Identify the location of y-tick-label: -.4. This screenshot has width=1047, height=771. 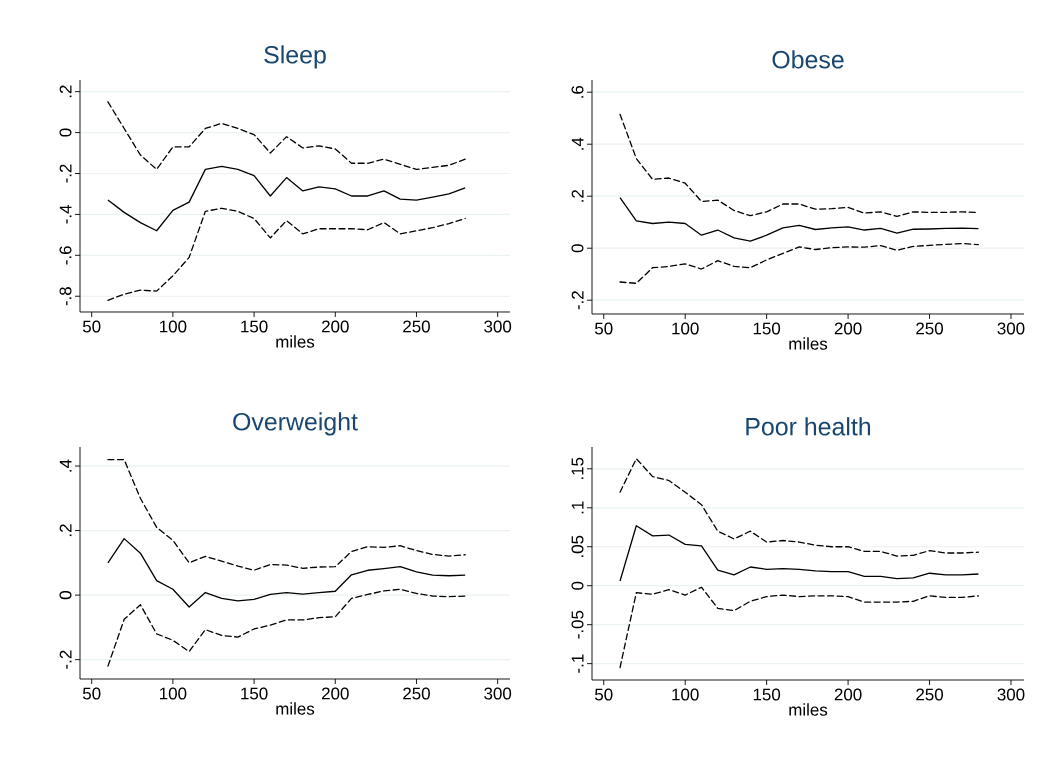
(65, 214).